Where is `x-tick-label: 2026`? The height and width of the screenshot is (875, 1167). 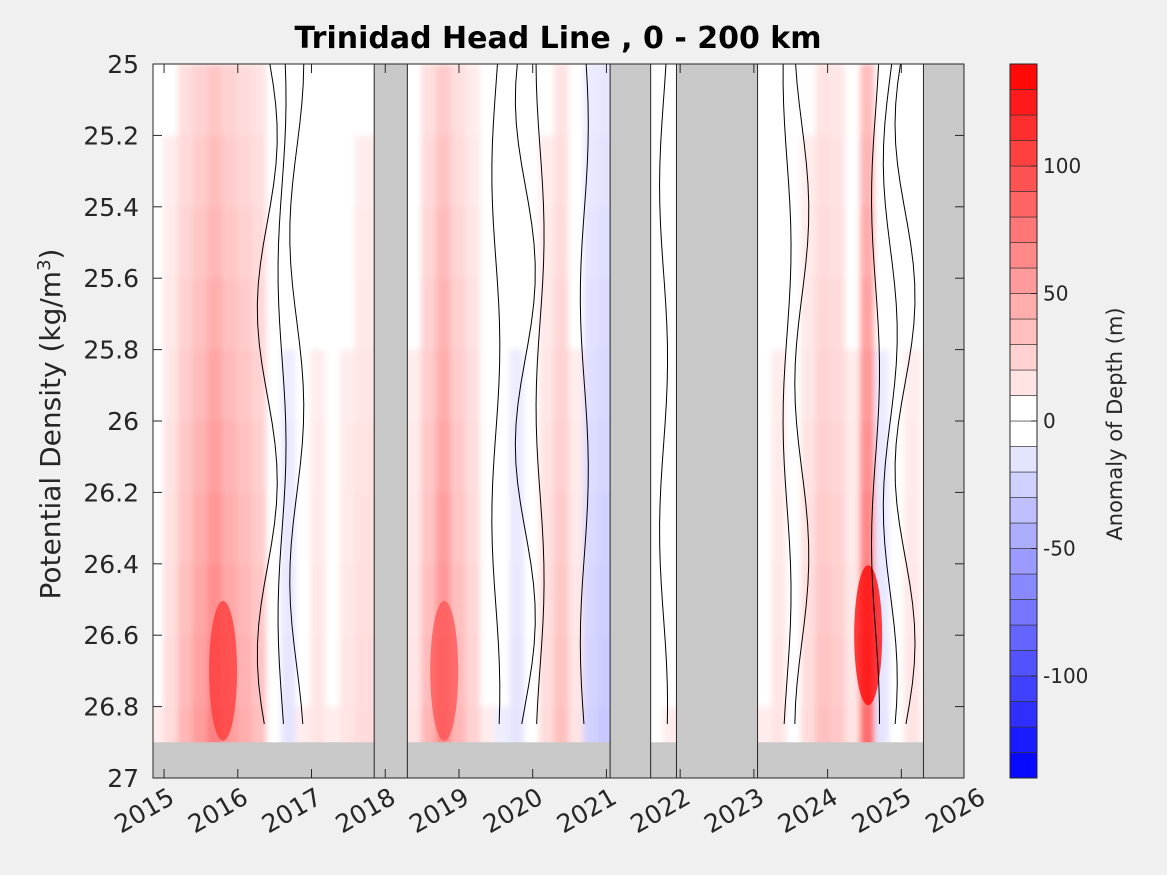 x-tick-label: 2026 is located at coordinates (955, 810).